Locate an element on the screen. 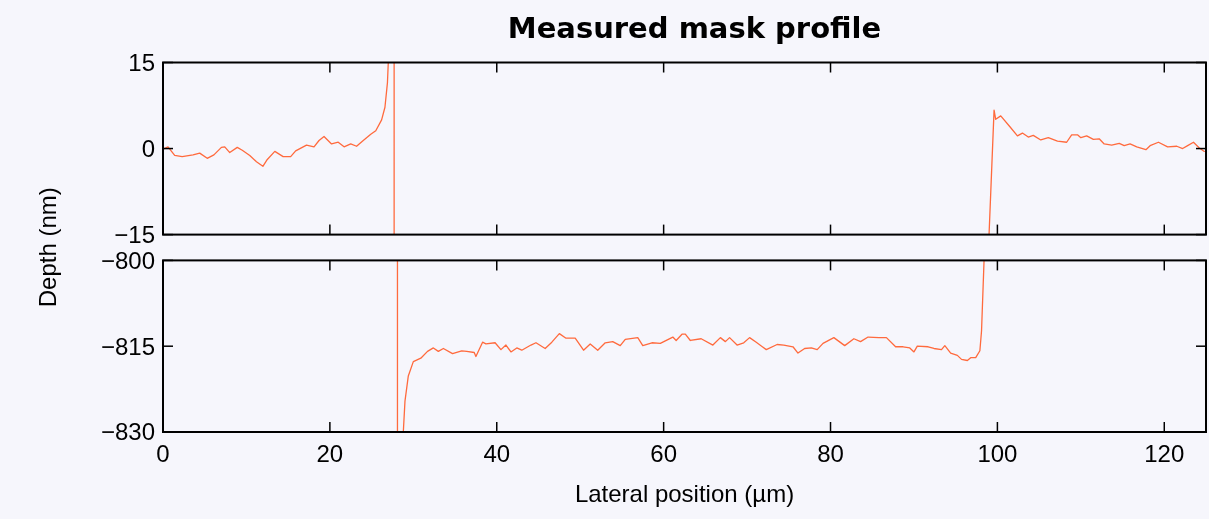 The width and height of the screenshot is (1209, 519). y-tick-label: −800 is located at coordinates (127, 260).